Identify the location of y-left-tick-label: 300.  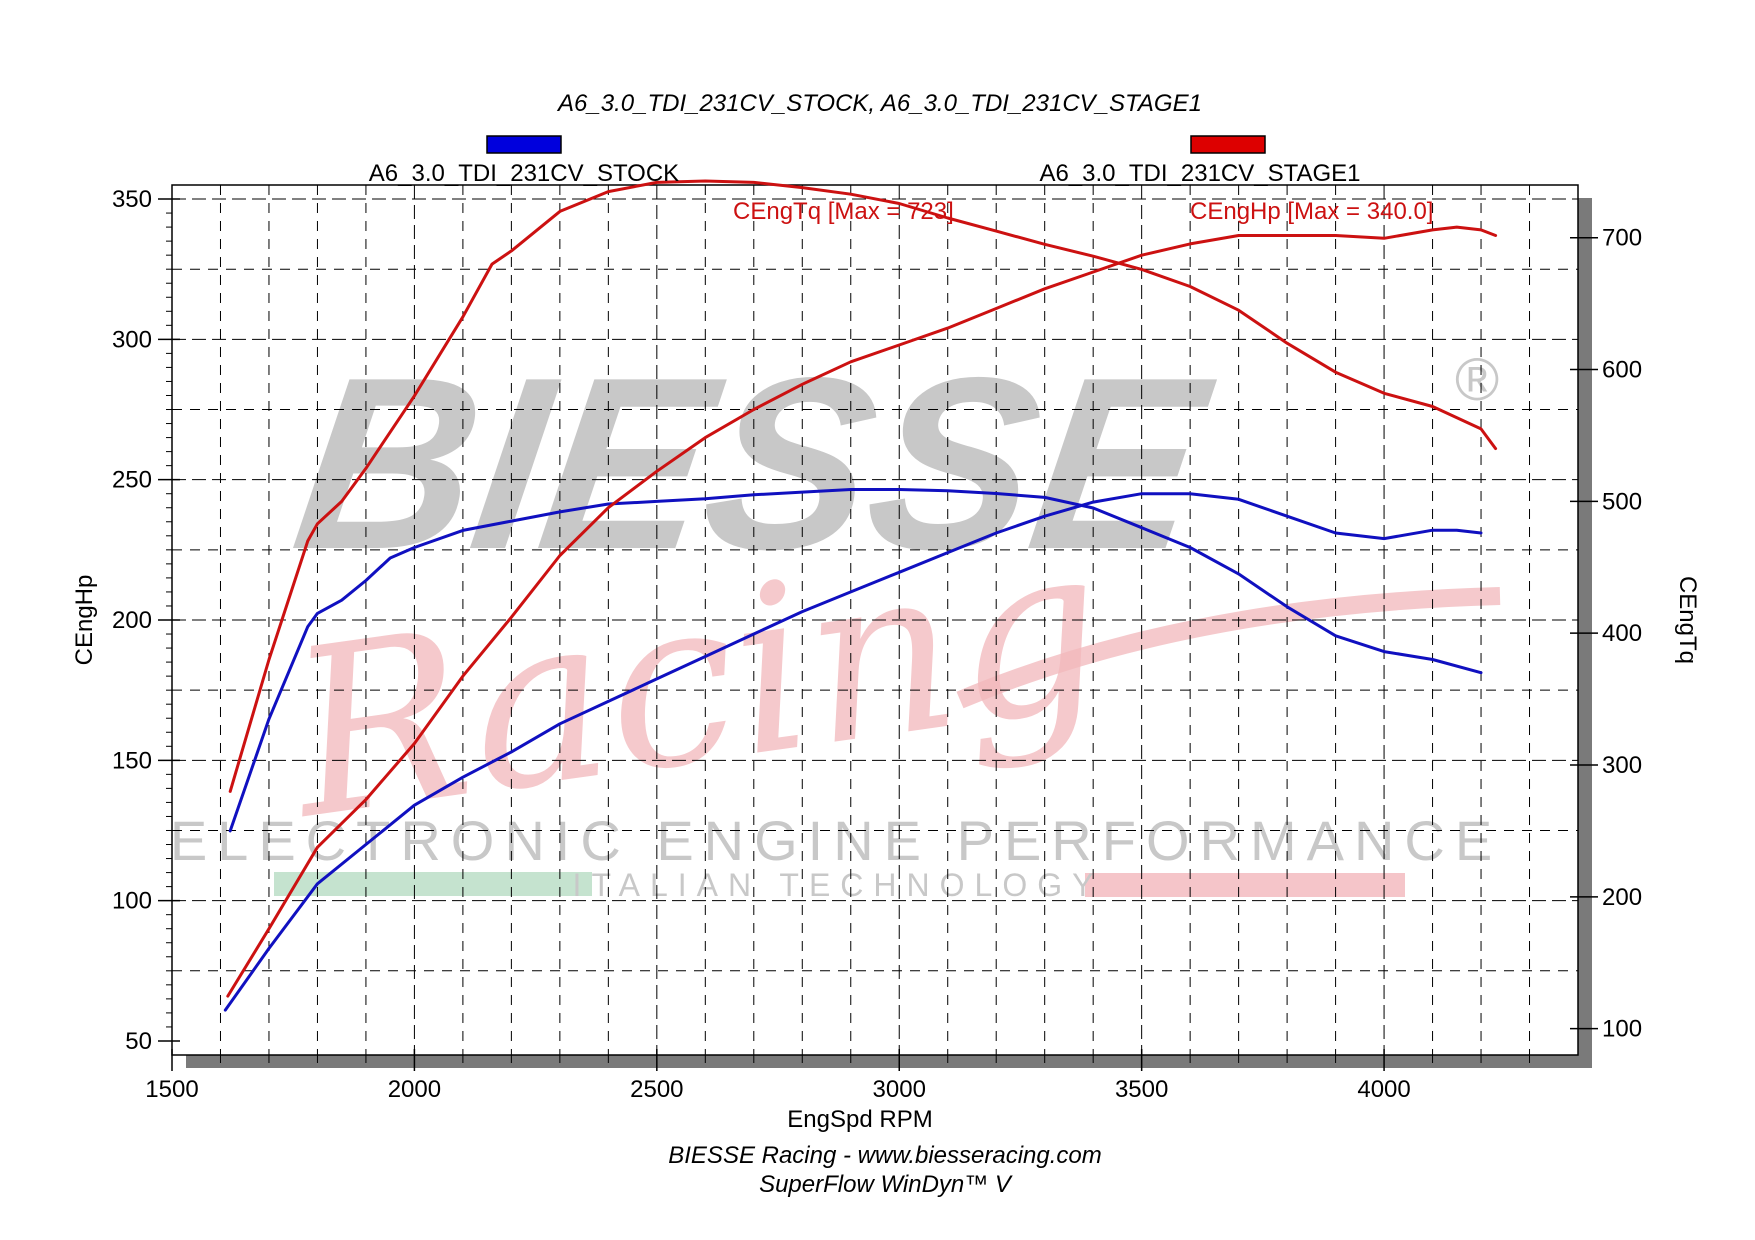
(132, 339).